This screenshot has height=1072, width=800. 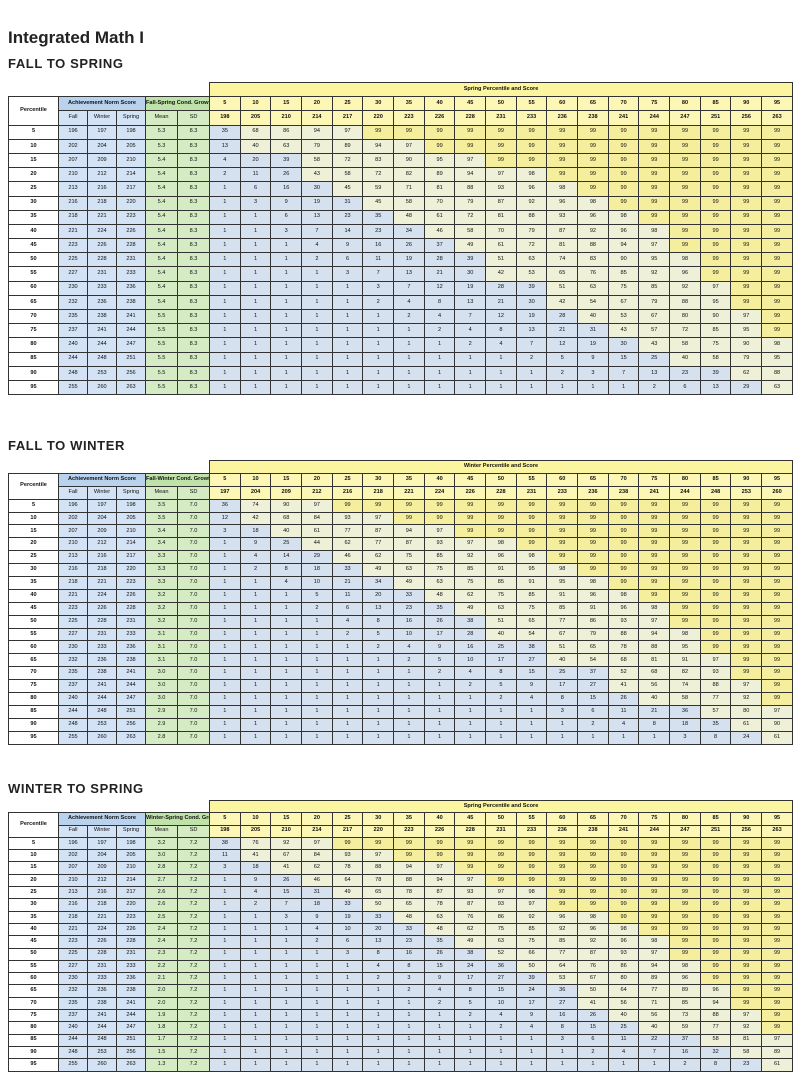 What do you see at coordinates (73, 246) in the screenshot?
I see `achievement-score-cell: 223` at bounding box center [73, 246].